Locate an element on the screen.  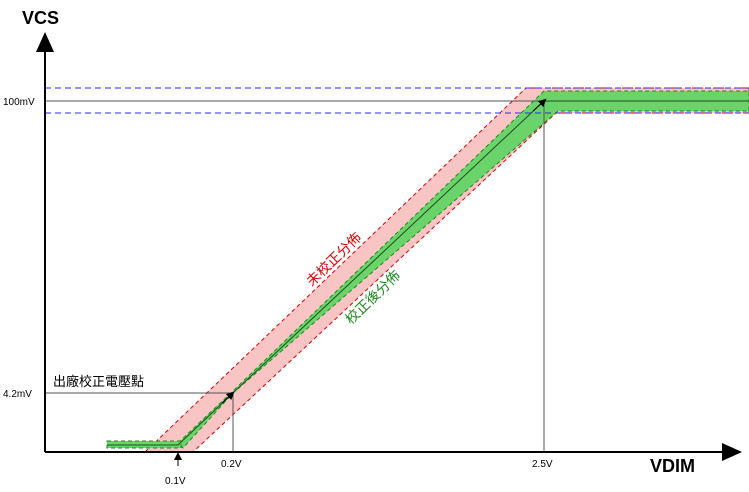
x-tick-2-5v: 2.5V is located at coordinates (542, 464).